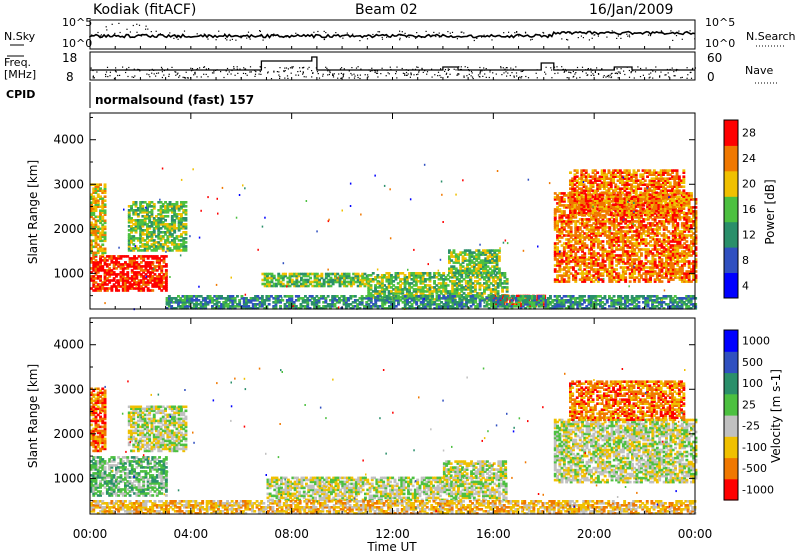 The image size is (800, 554). I want to click on nave-label: Nave, so click(759, 70).